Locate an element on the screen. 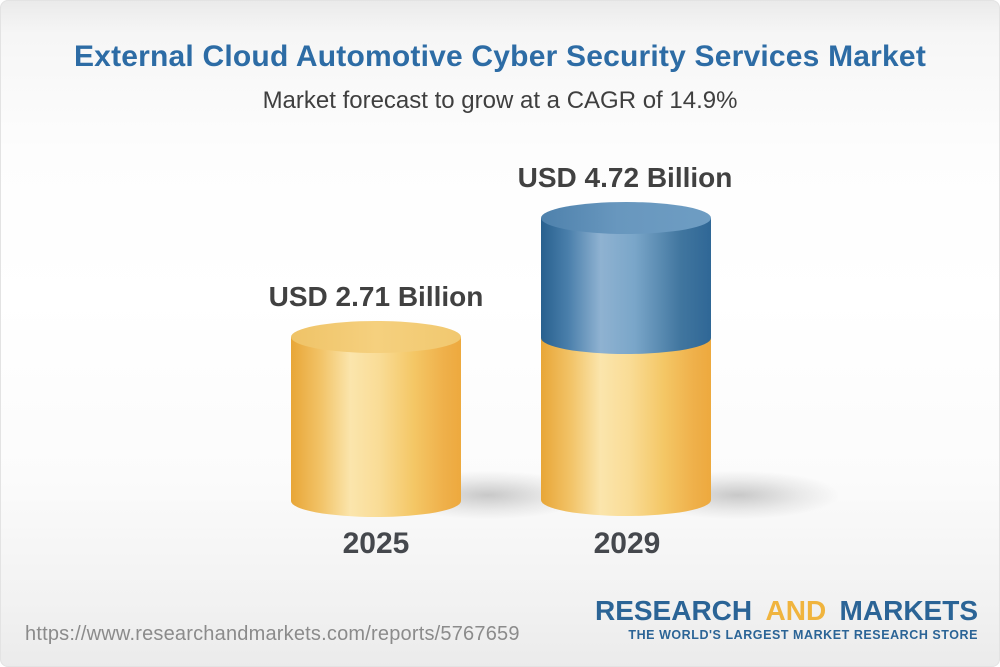 Image resolution: width=1000 pixels, height=667 pixels. segment-2029-blue-body is located at coordinates (626, 286).